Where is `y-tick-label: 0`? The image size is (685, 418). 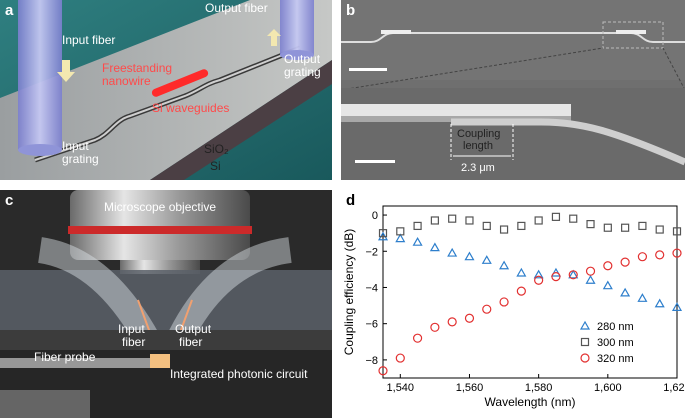 y-tick-label: 0 is located at coordinates (375, 216).